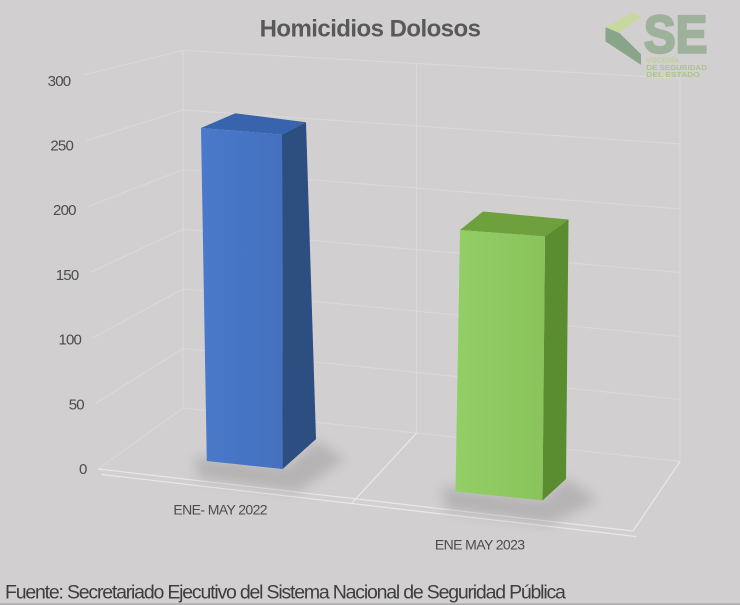 This screenshot has height=605, width=740. I want to click on svg-text: 150, so click(67, 275).